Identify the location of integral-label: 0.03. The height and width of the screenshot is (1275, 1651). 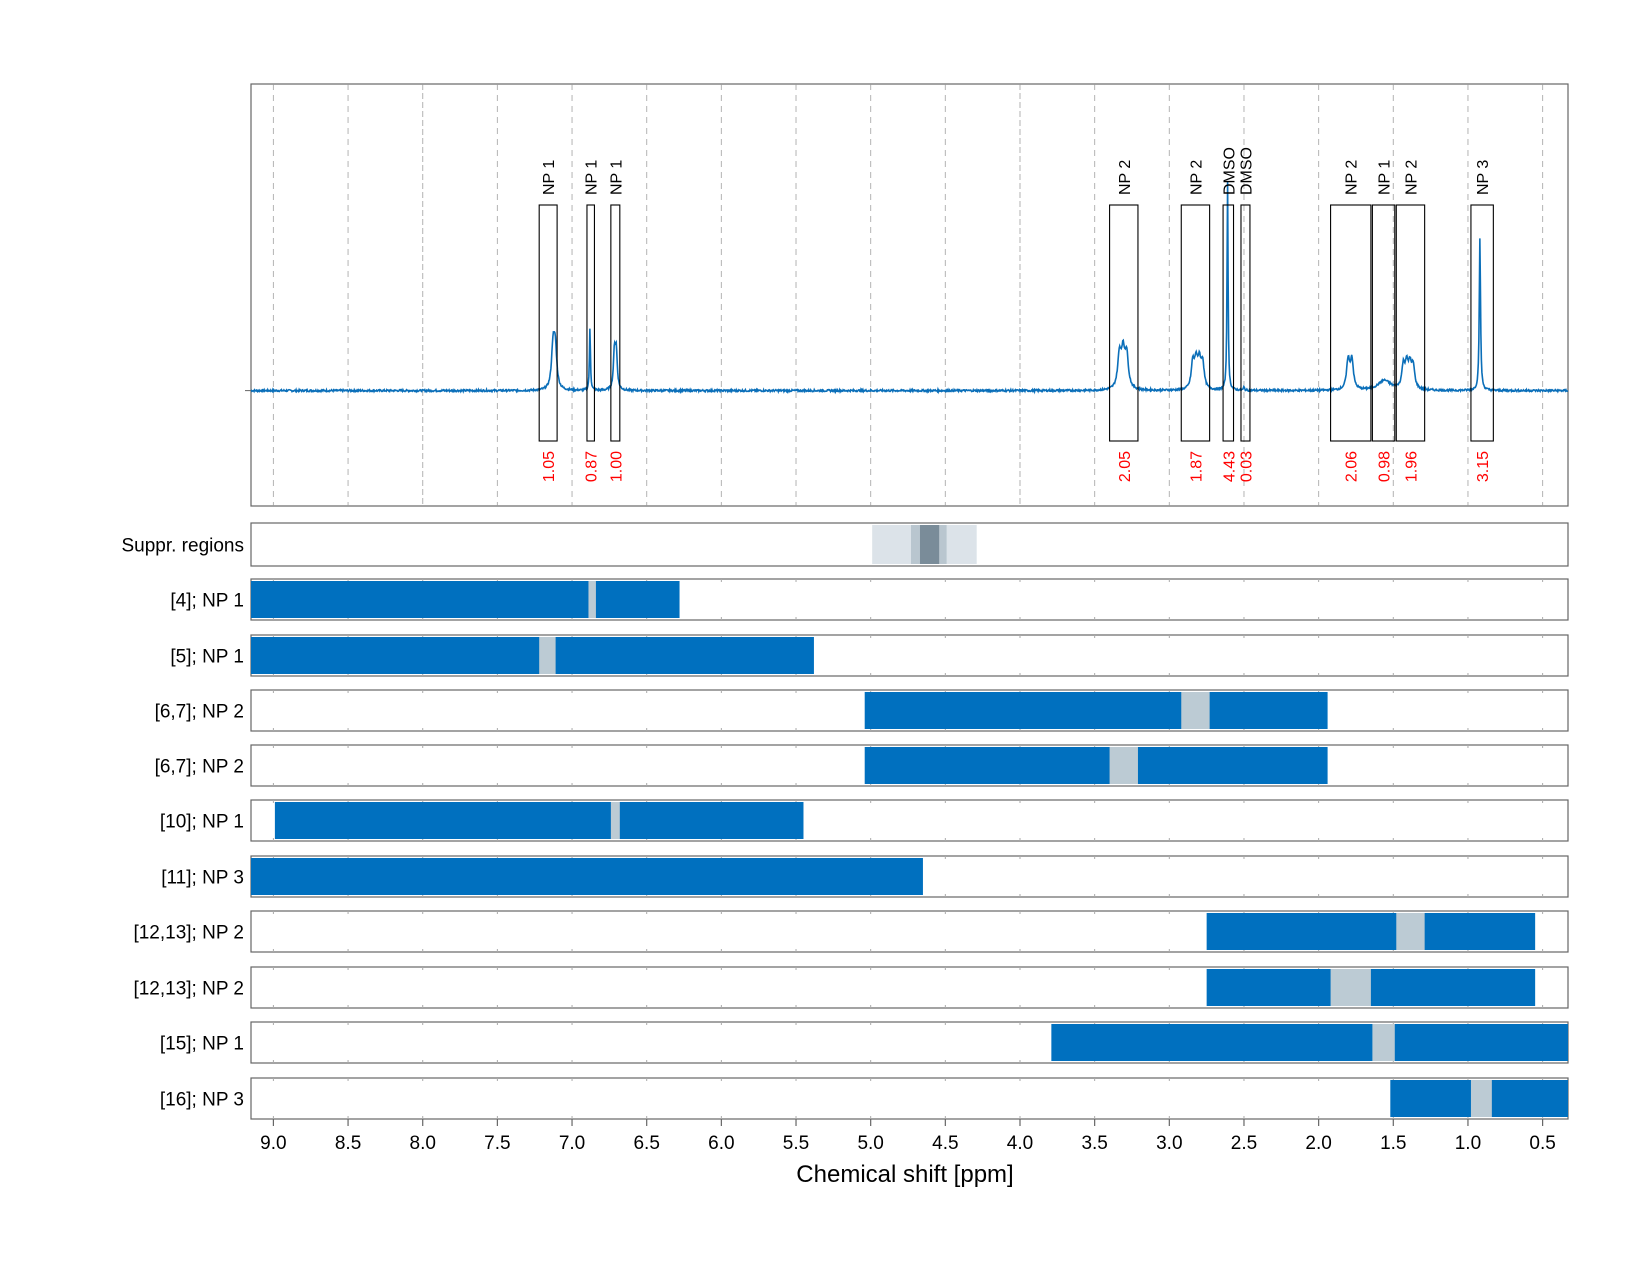
(1246, 466).